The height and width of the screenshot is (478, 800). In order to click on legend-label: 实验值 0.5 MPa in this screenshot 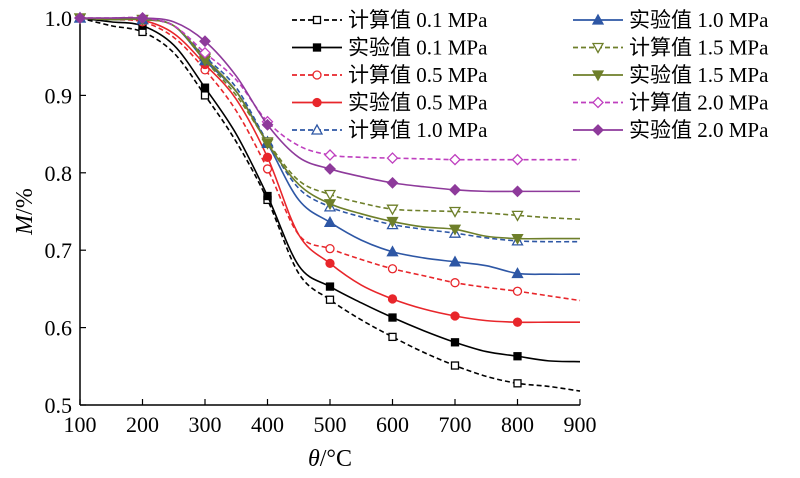, I will do `click(418, 103)`.